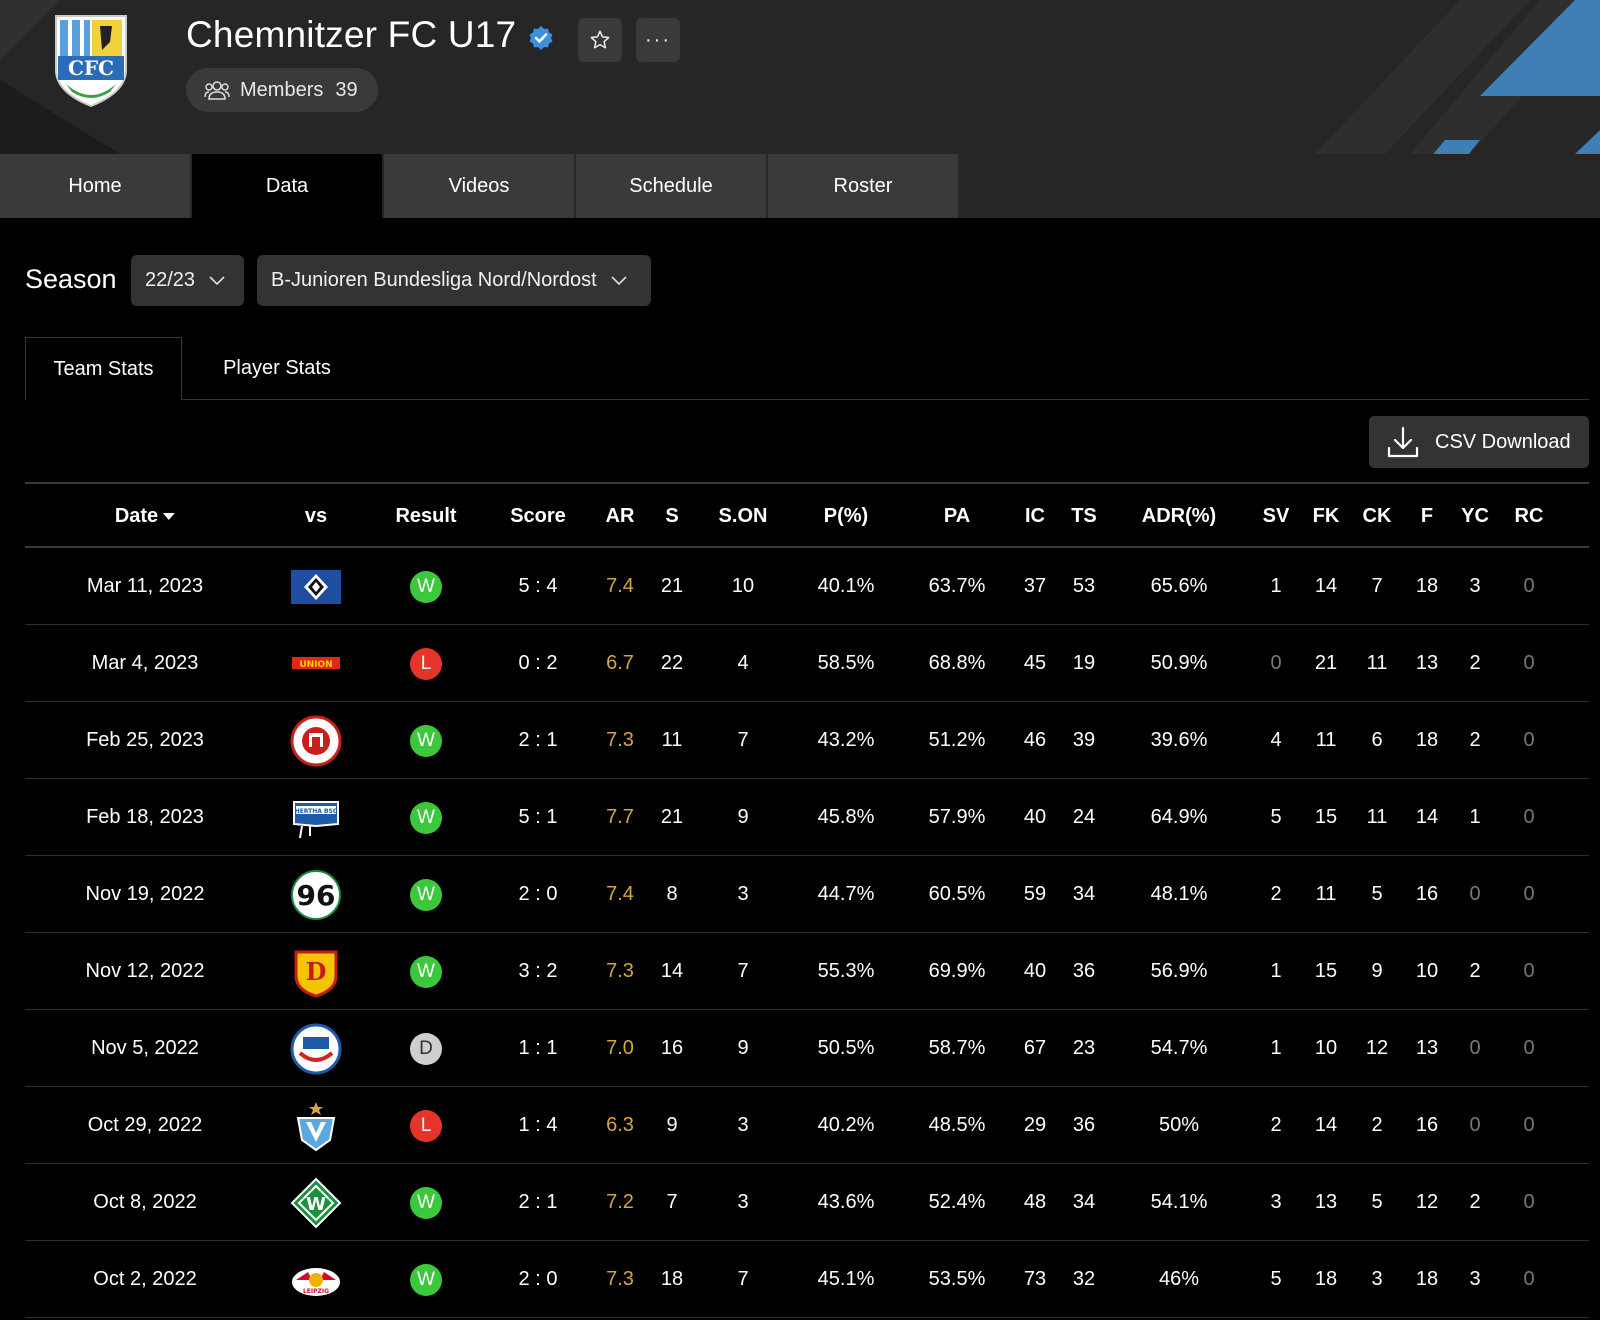  What do you see at coordinates (1427, 586) in the screenshot?
I see `cell-f: 18` at bounding box center [1427, 586].